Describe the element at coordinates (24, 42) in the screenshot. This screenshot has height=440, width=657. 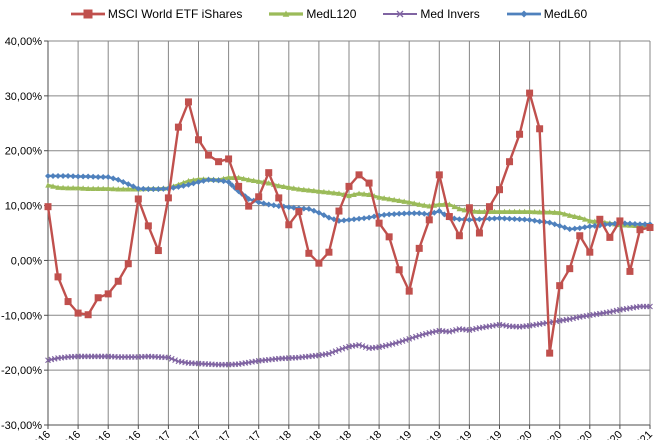
I see `y-tick-label: 40,00%` at that location.